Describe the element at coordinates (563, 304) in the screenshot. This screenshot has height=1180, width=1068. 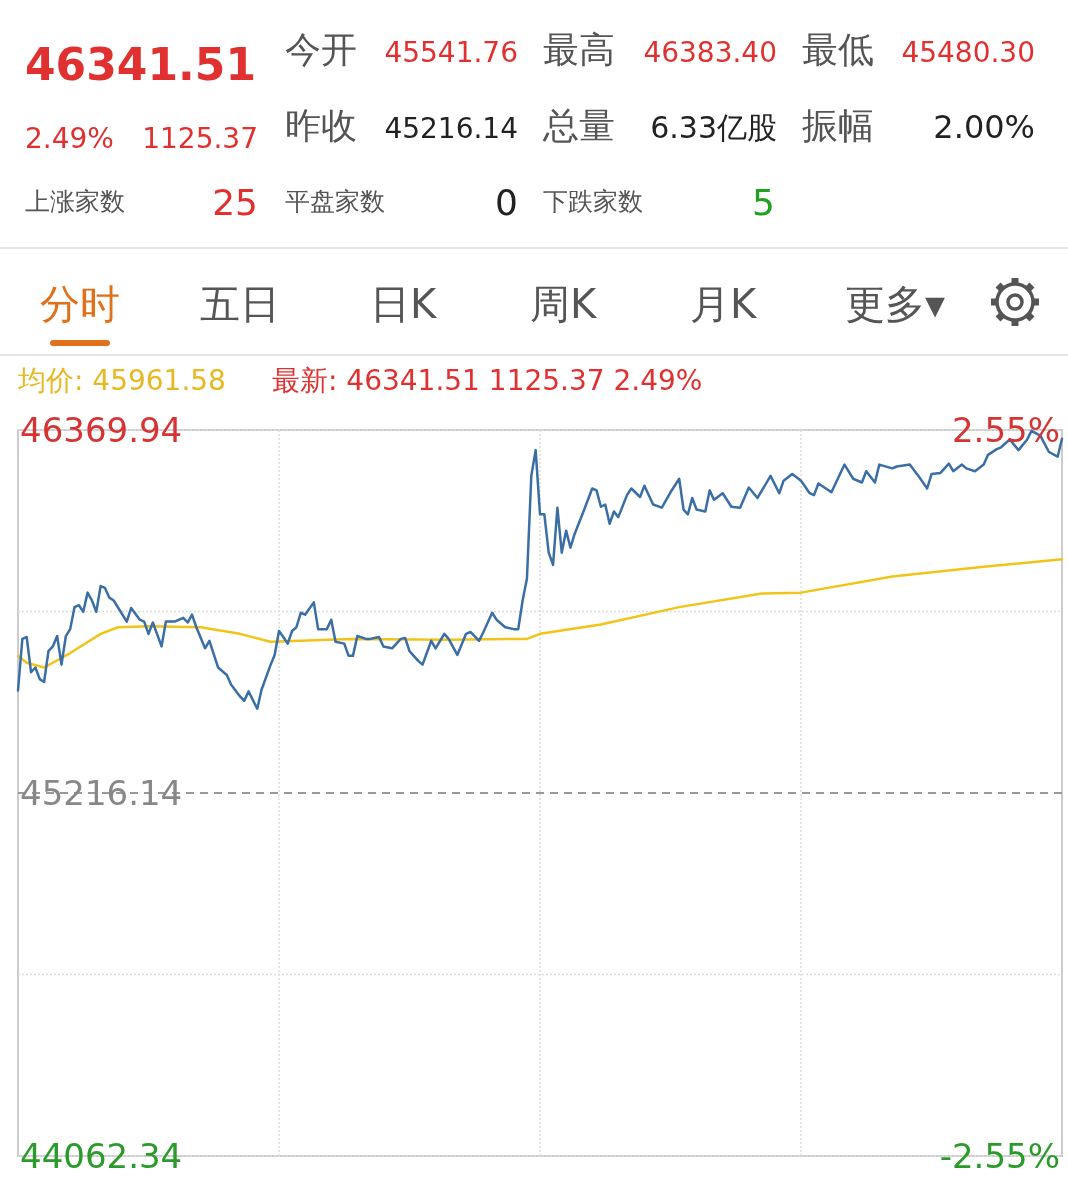
I see `text: 周K` at that location.